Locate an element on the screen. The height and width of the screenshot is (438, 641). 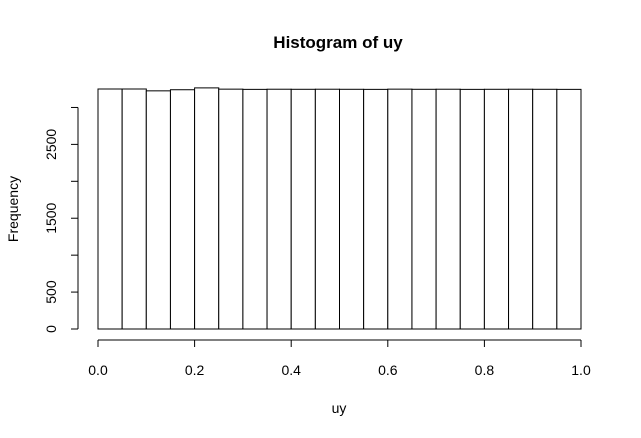
y-tick-label: 2500 is located at coordinates (51, 144).